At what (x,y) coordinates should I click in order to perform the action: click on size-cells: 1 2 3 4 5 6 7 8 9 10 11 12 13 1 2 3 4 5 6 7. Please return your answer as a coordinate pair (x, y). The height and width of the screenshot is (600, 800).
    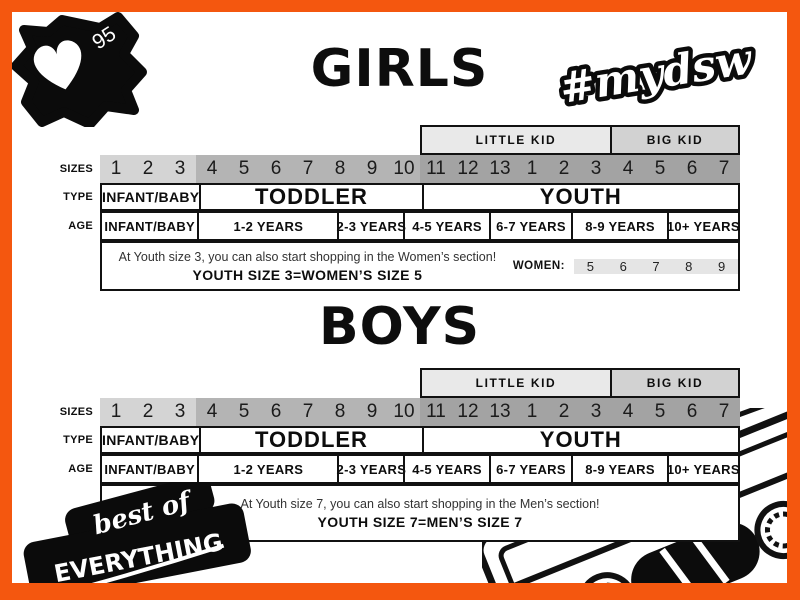
    Looking at the image, I should click on (420, 412).